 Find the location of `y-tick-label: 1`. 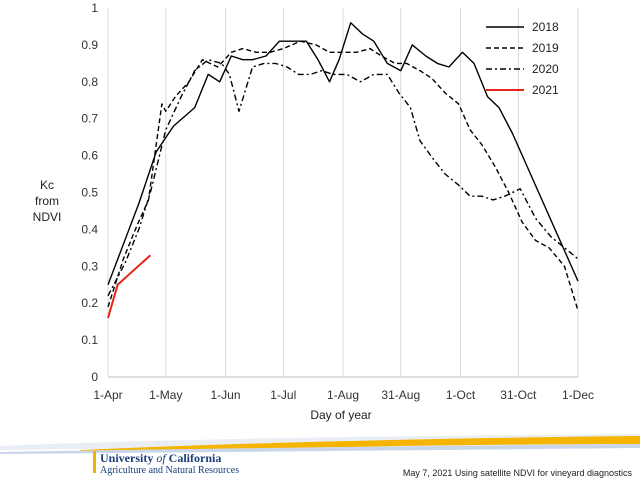

y-tick-label: 1 is located at coordinates (94, 8).